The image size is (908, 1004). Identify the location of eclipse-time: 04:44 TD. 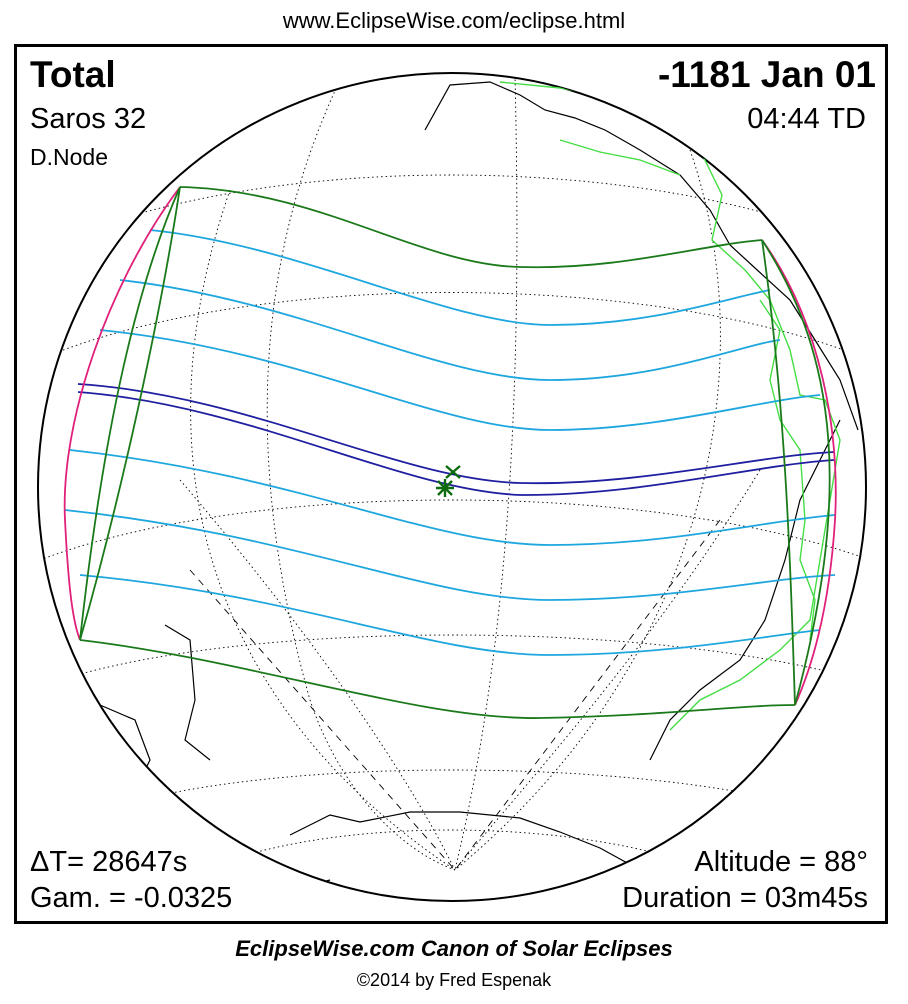
(806, 119).